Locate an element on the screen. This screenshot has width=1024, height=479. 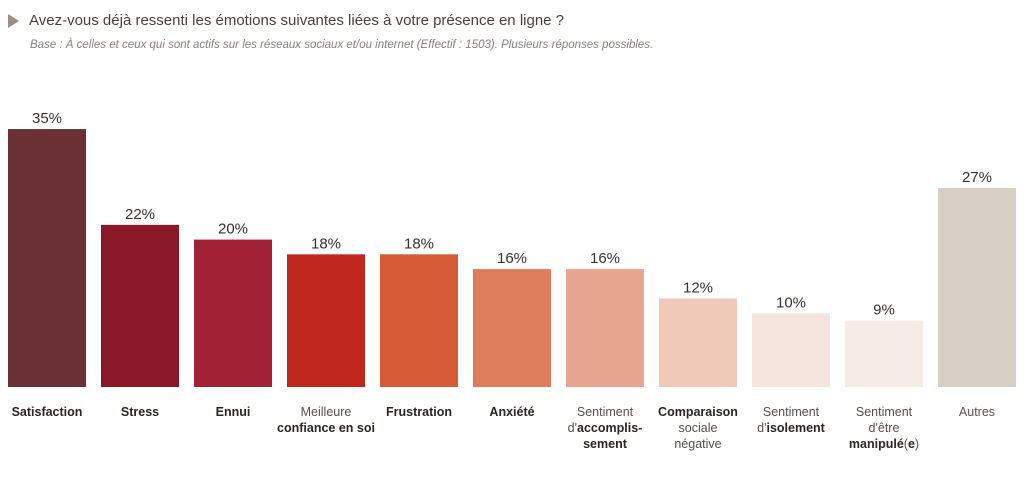
label-segment: sement is located at coordinates (605, 444).